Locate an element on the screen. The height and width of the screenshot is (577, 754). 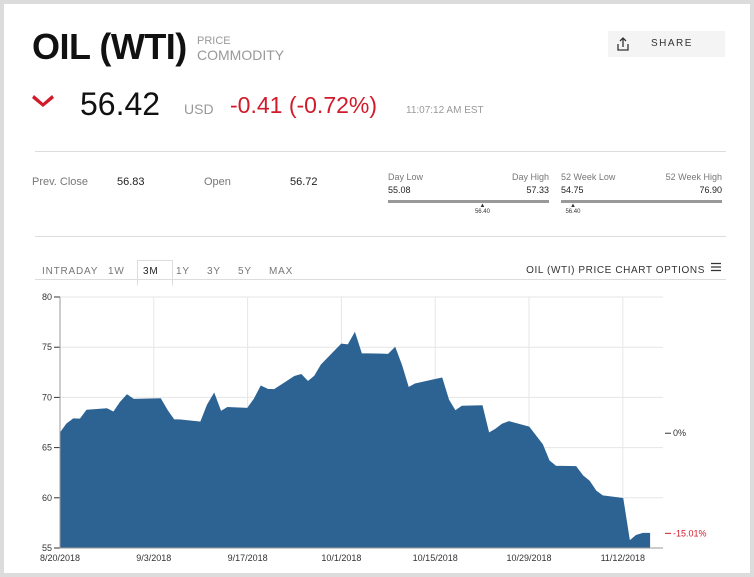
range-label: Day Low is located at coordinates (406, 177).